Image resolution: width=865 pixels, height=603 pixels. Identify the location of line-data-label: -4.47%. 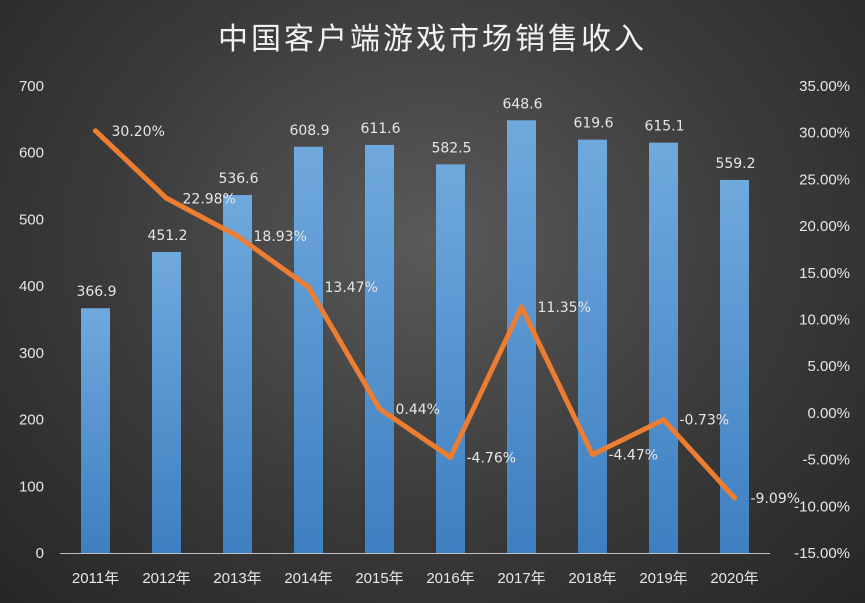
(634, 456).